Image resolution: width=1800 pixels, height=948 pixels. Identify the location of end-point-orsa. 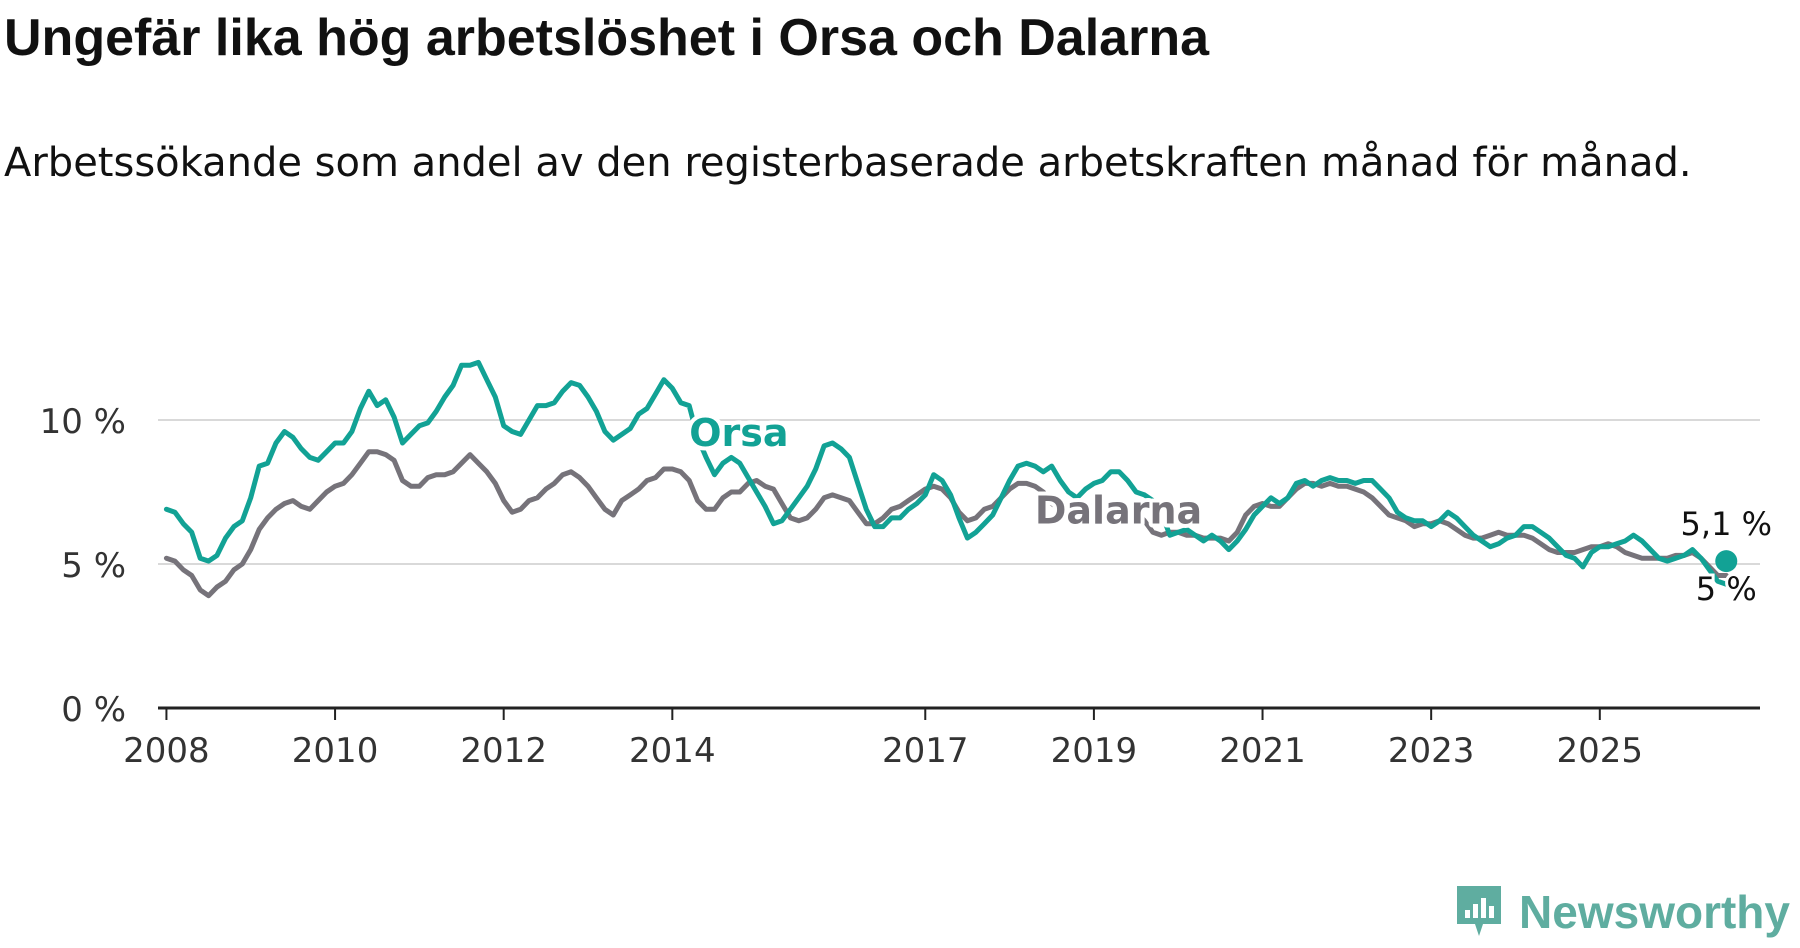
(1726, 561).